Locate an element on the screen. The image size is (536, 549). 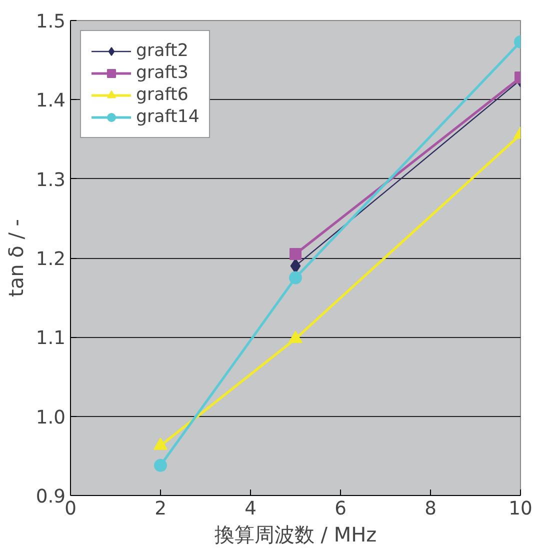
y-tick-label: 1.0 is located at coordinates (51, 417).